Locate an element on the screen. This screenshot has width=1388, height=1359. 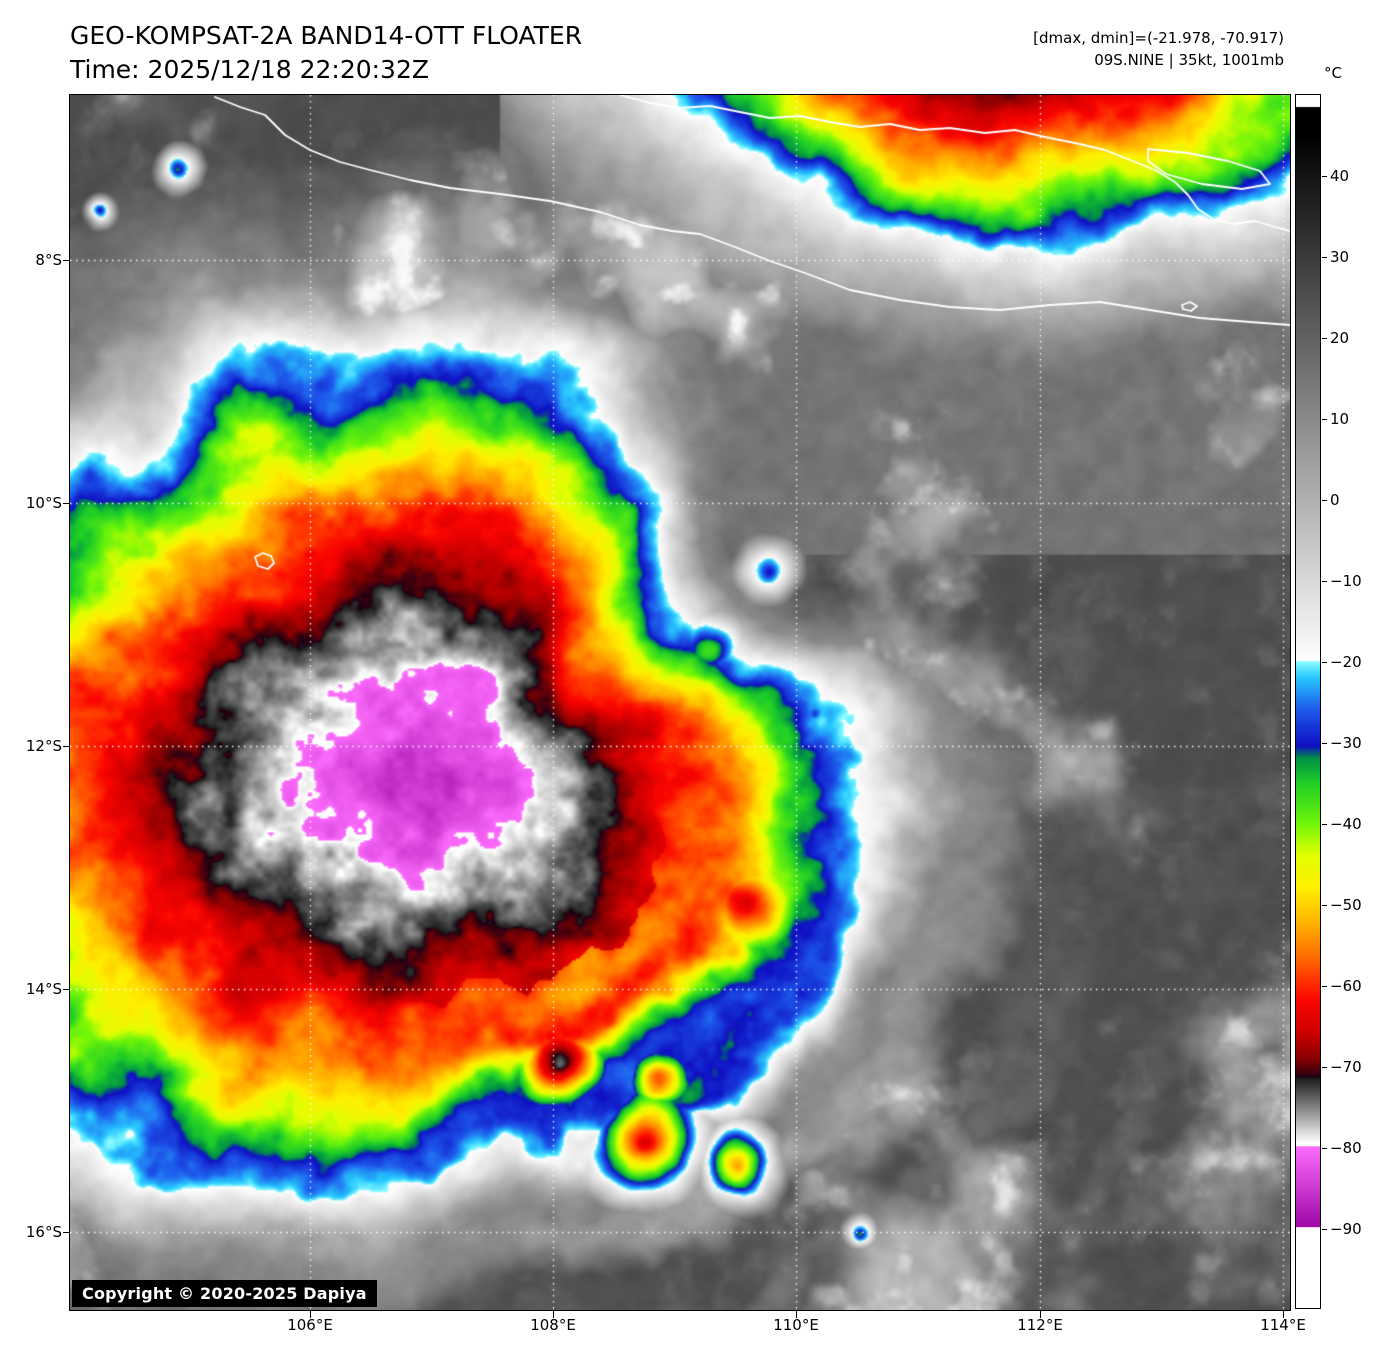
lon-tick-label: 108°E is located at coordinates (553, 1325).